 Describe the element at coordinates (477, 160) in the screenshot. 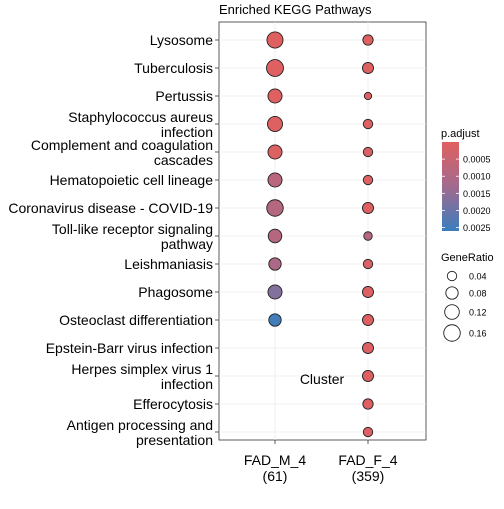

I see `color-legend-label: 0.0005` at that location.